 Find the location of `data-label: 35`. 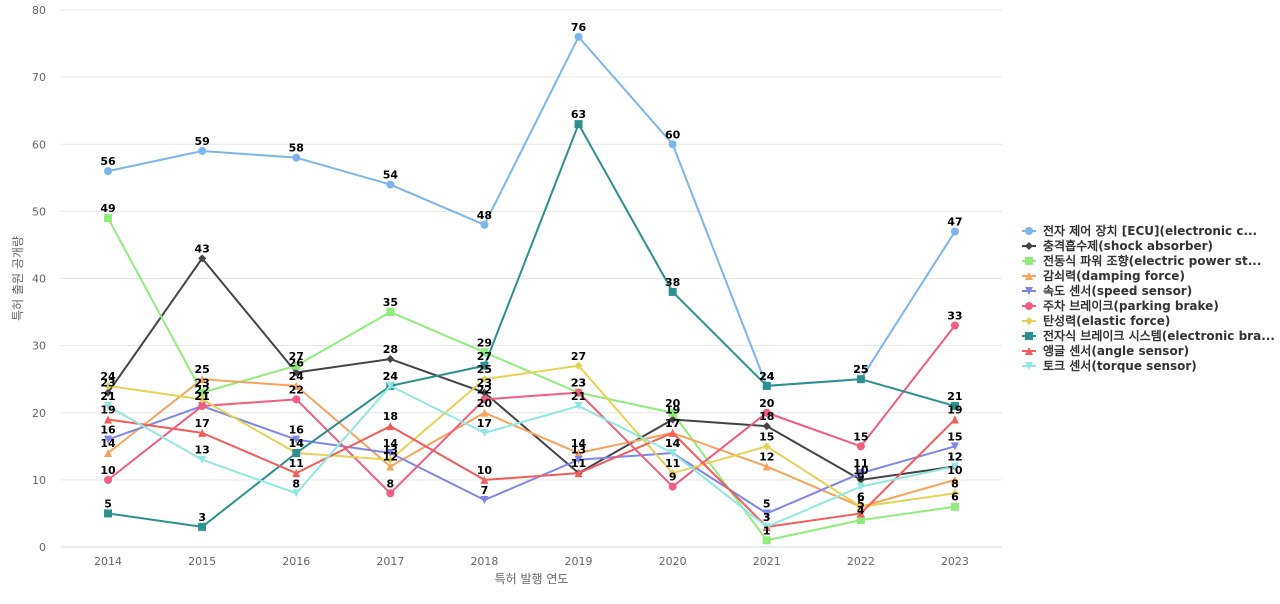

data-label: 35 is located at coordinates (390, 302).